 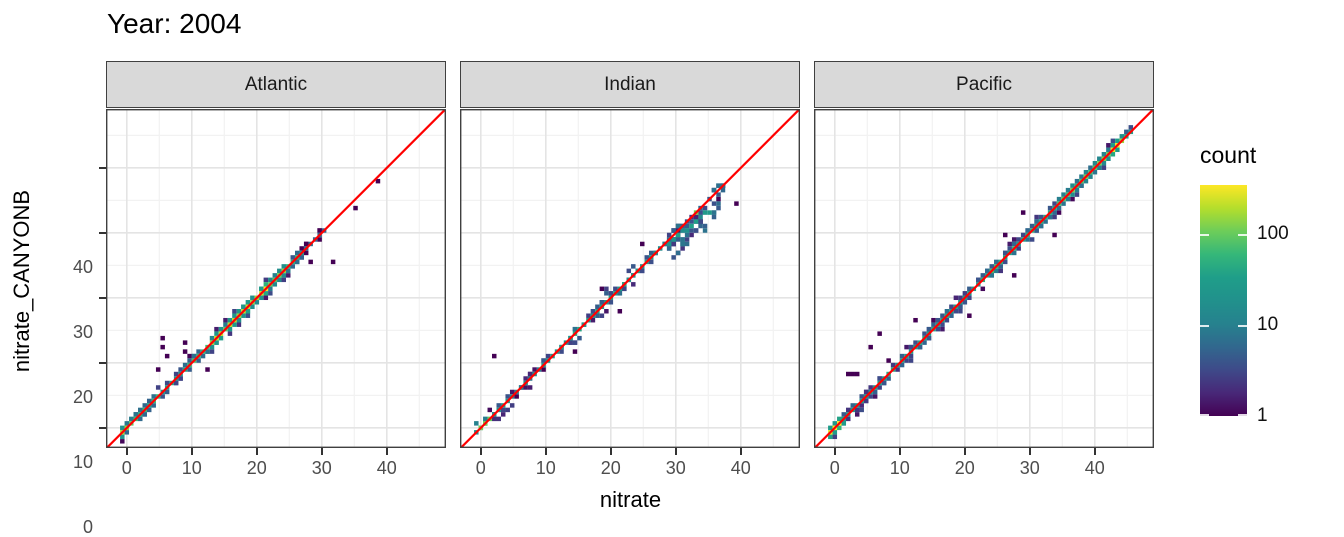 I want to click on plot-title: Year: 2004, so click(x=174, y=23).